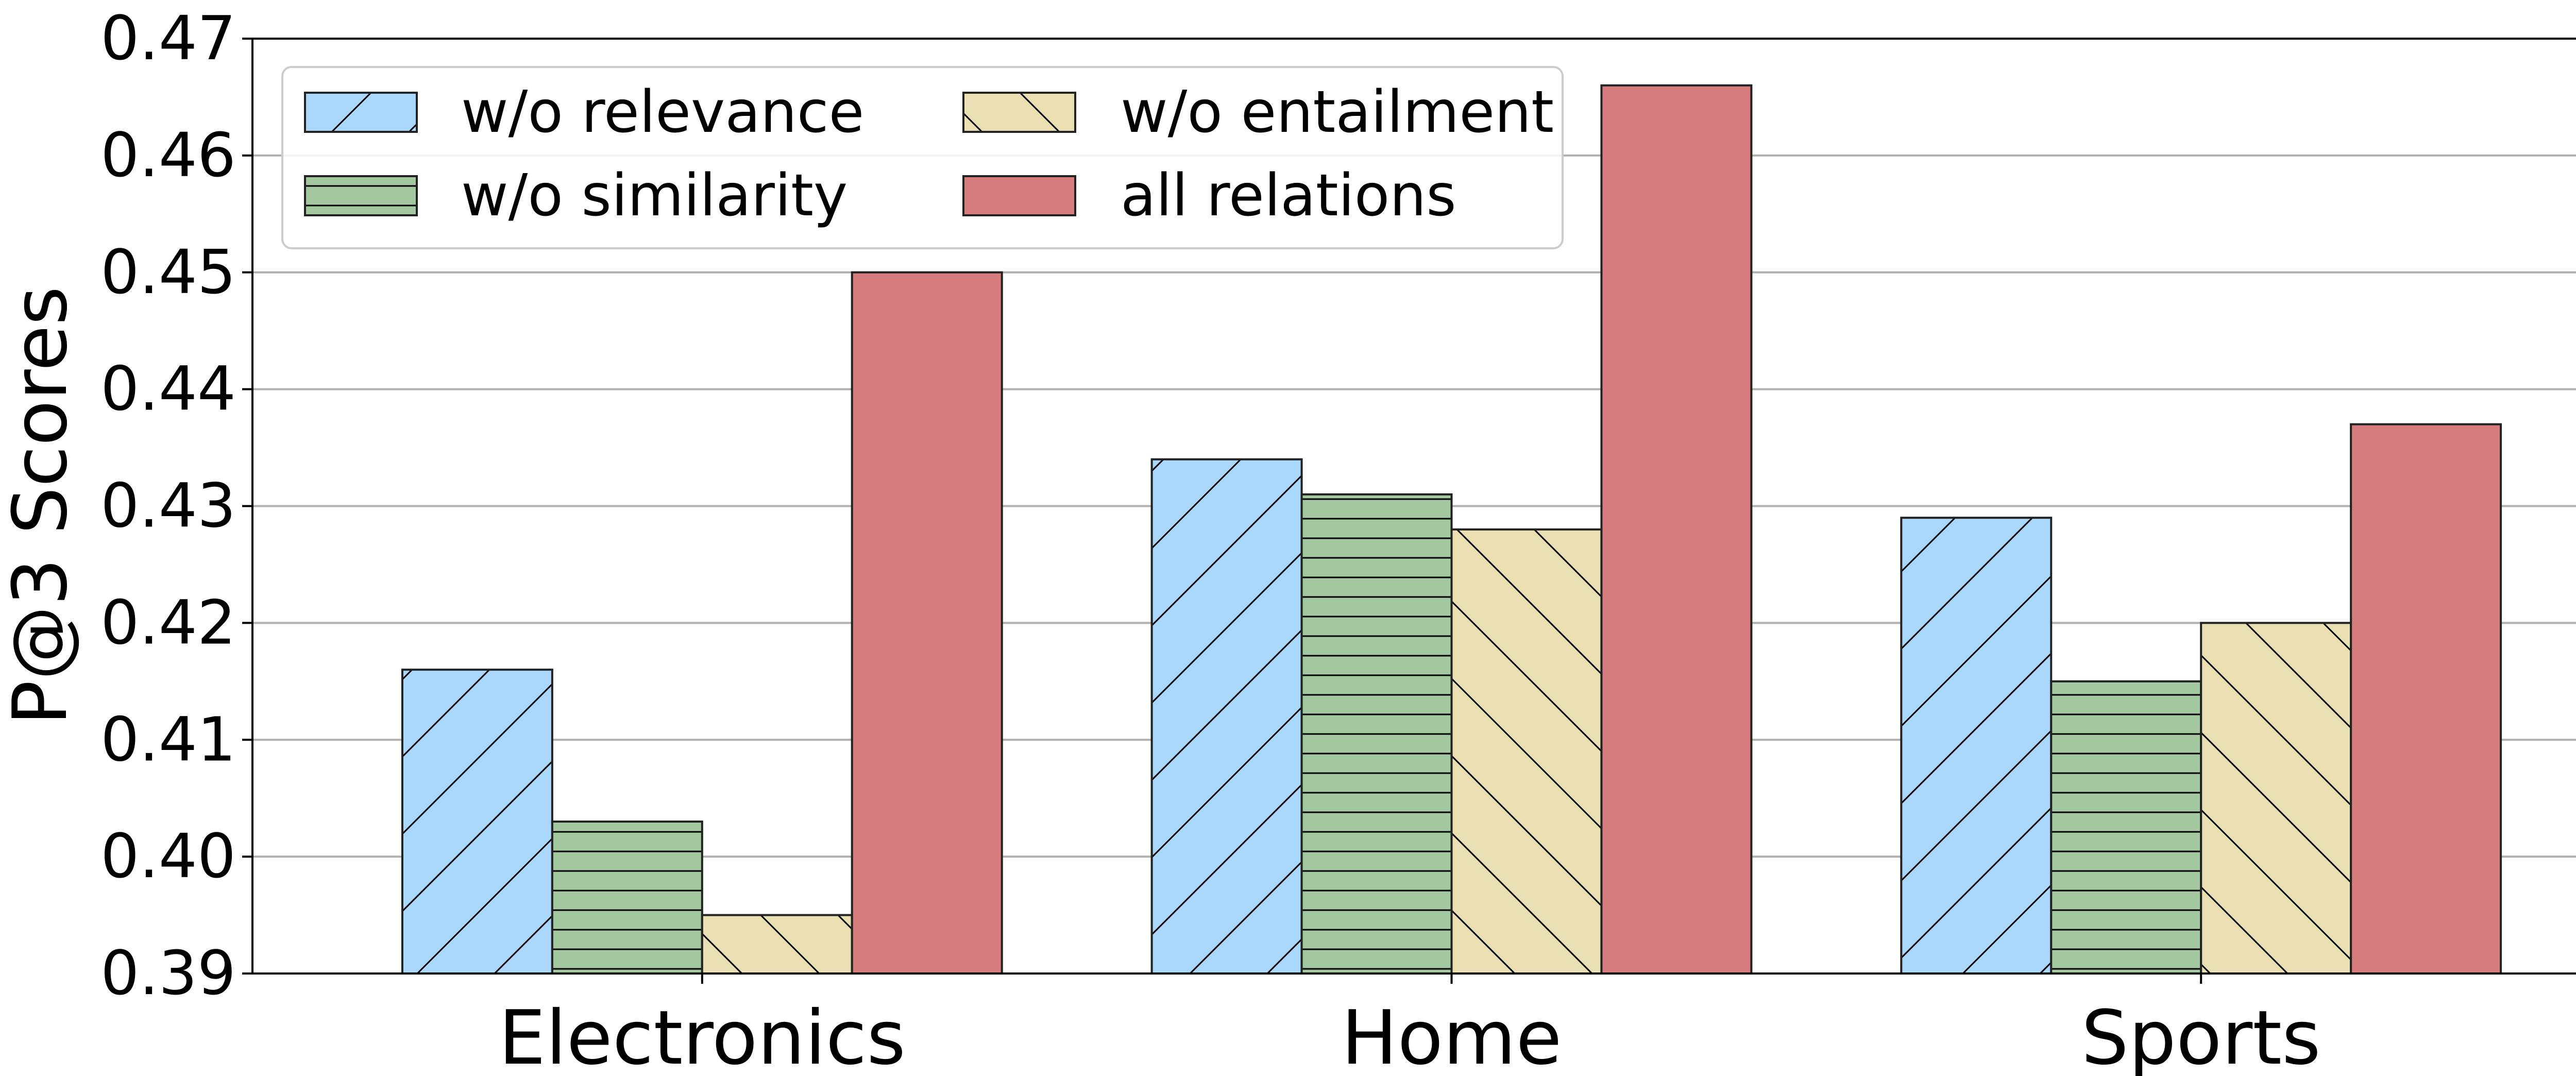 This screenshot has width=2576, height=1076. I want to click on bar-w-o-entailment-electronics, so click(777, 944).